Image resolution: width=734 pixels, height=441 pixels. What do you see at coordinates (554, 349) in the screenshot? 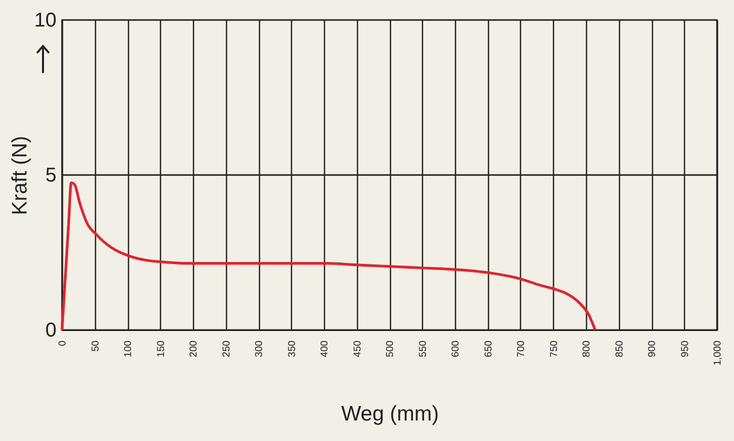
I see `x-tick-label: 750` at bounding box center [554, 349].